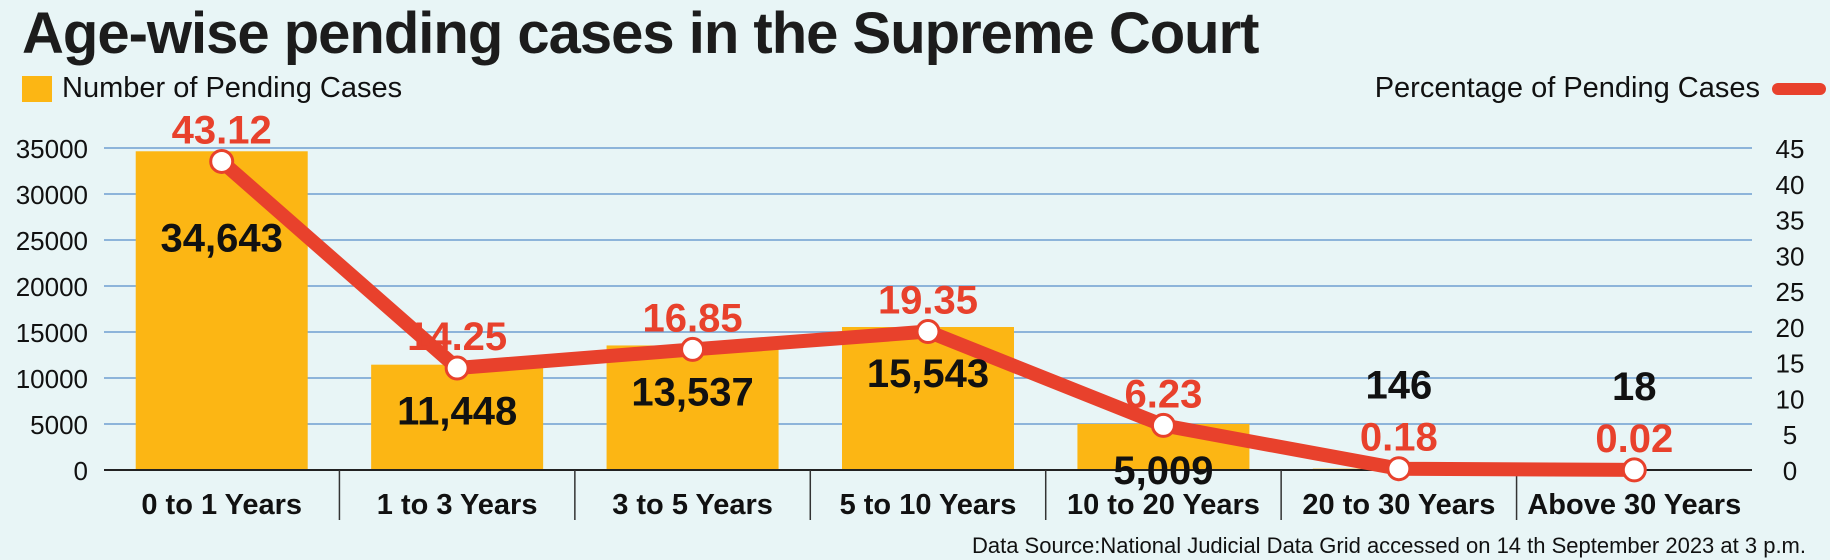 This screenshot has height=560, width=1830. What do you see at coordinates (52, 333) in the screenshot?
I see `y-left-tick-label: 15000` at bounding box center [52, 333].